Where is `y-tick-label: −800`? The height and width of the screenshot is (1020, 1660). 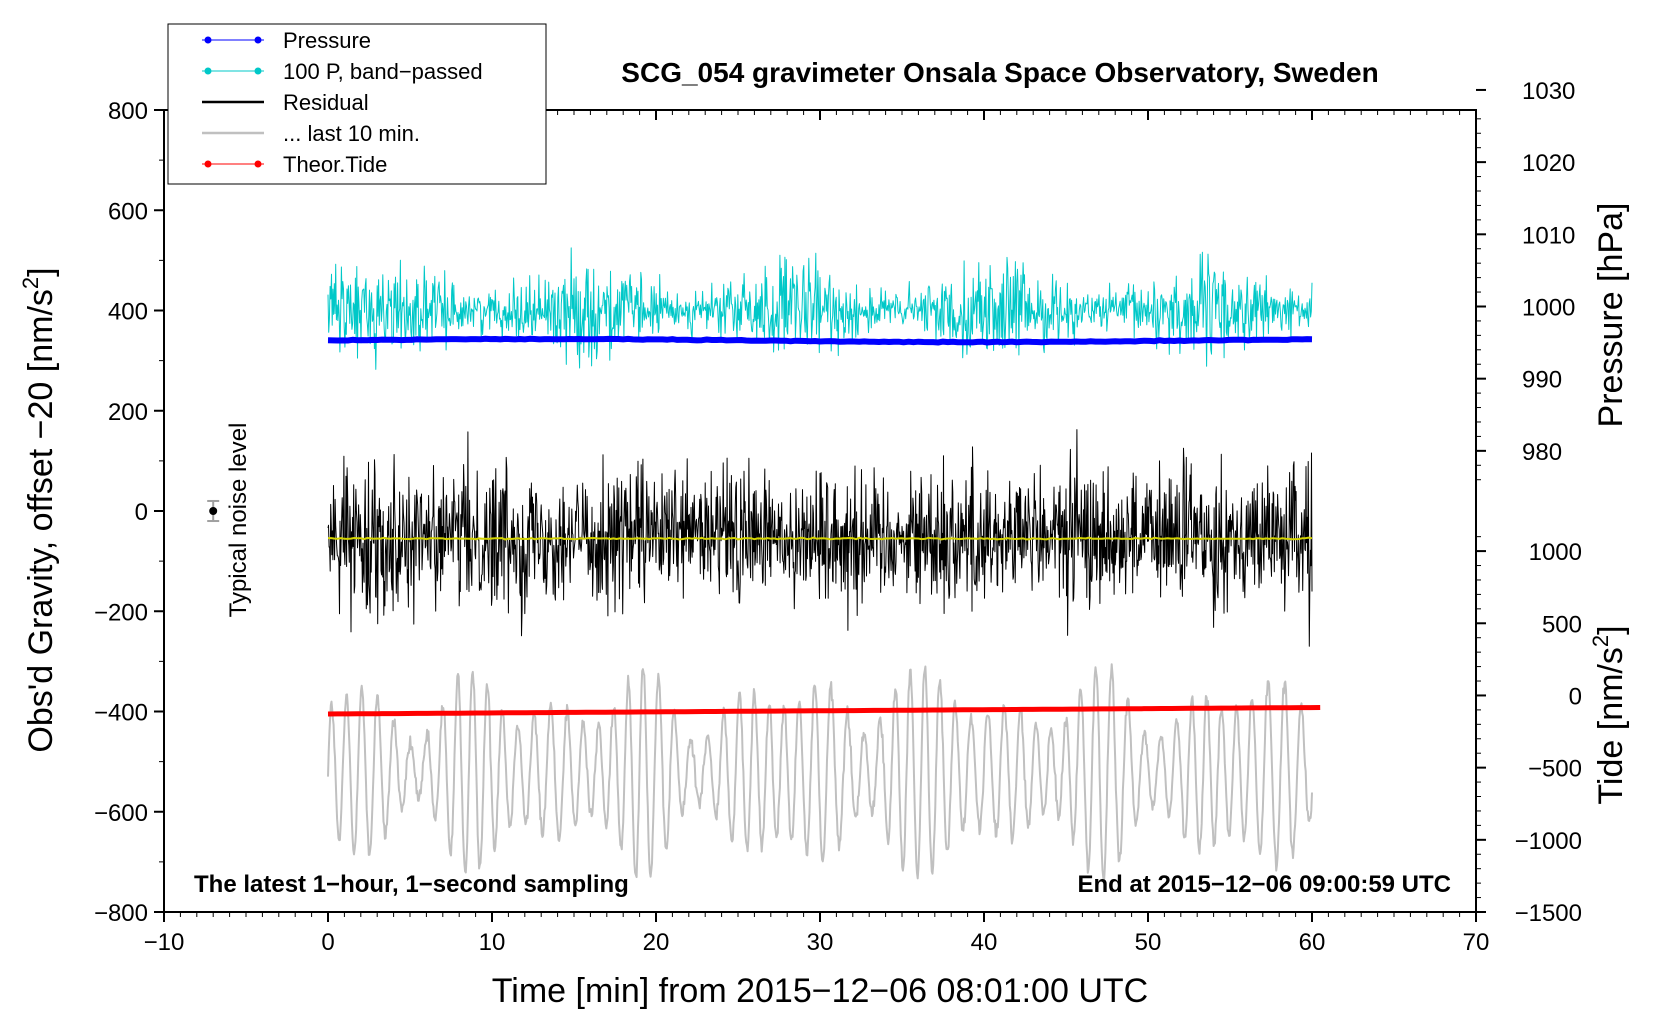 y-tick-label: −800 is located at coordinates (121, 913).